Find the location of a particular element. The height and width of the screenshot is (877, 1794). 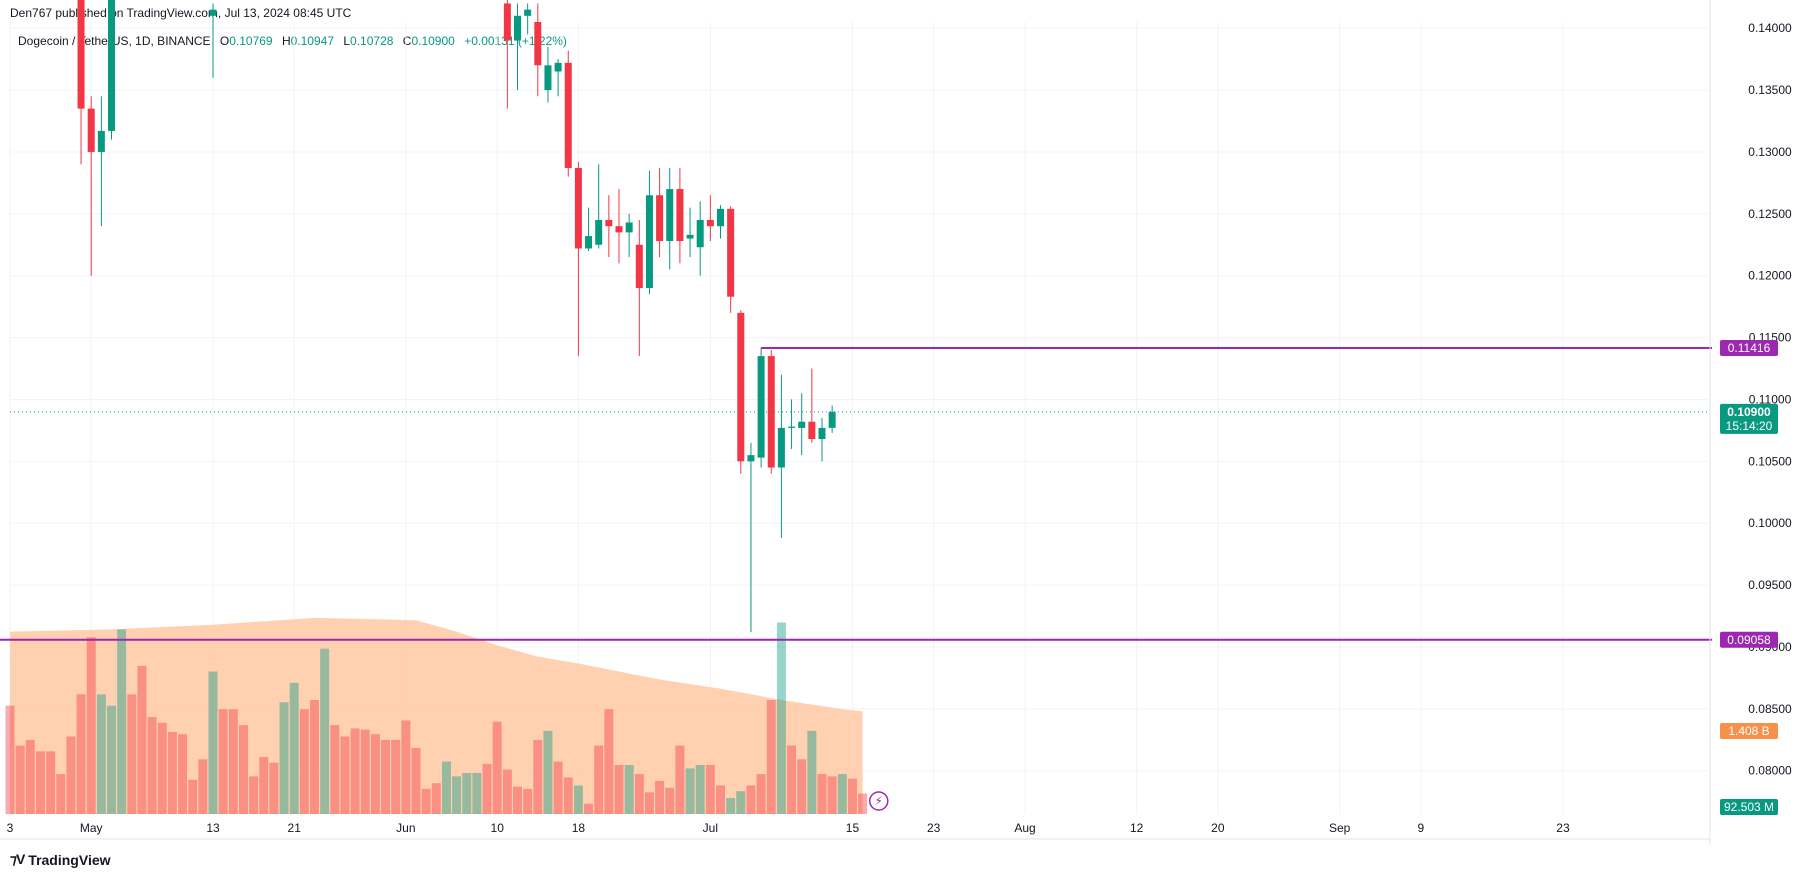

y-tick-label: 0.09500 is located at coordinates (1770, 585).